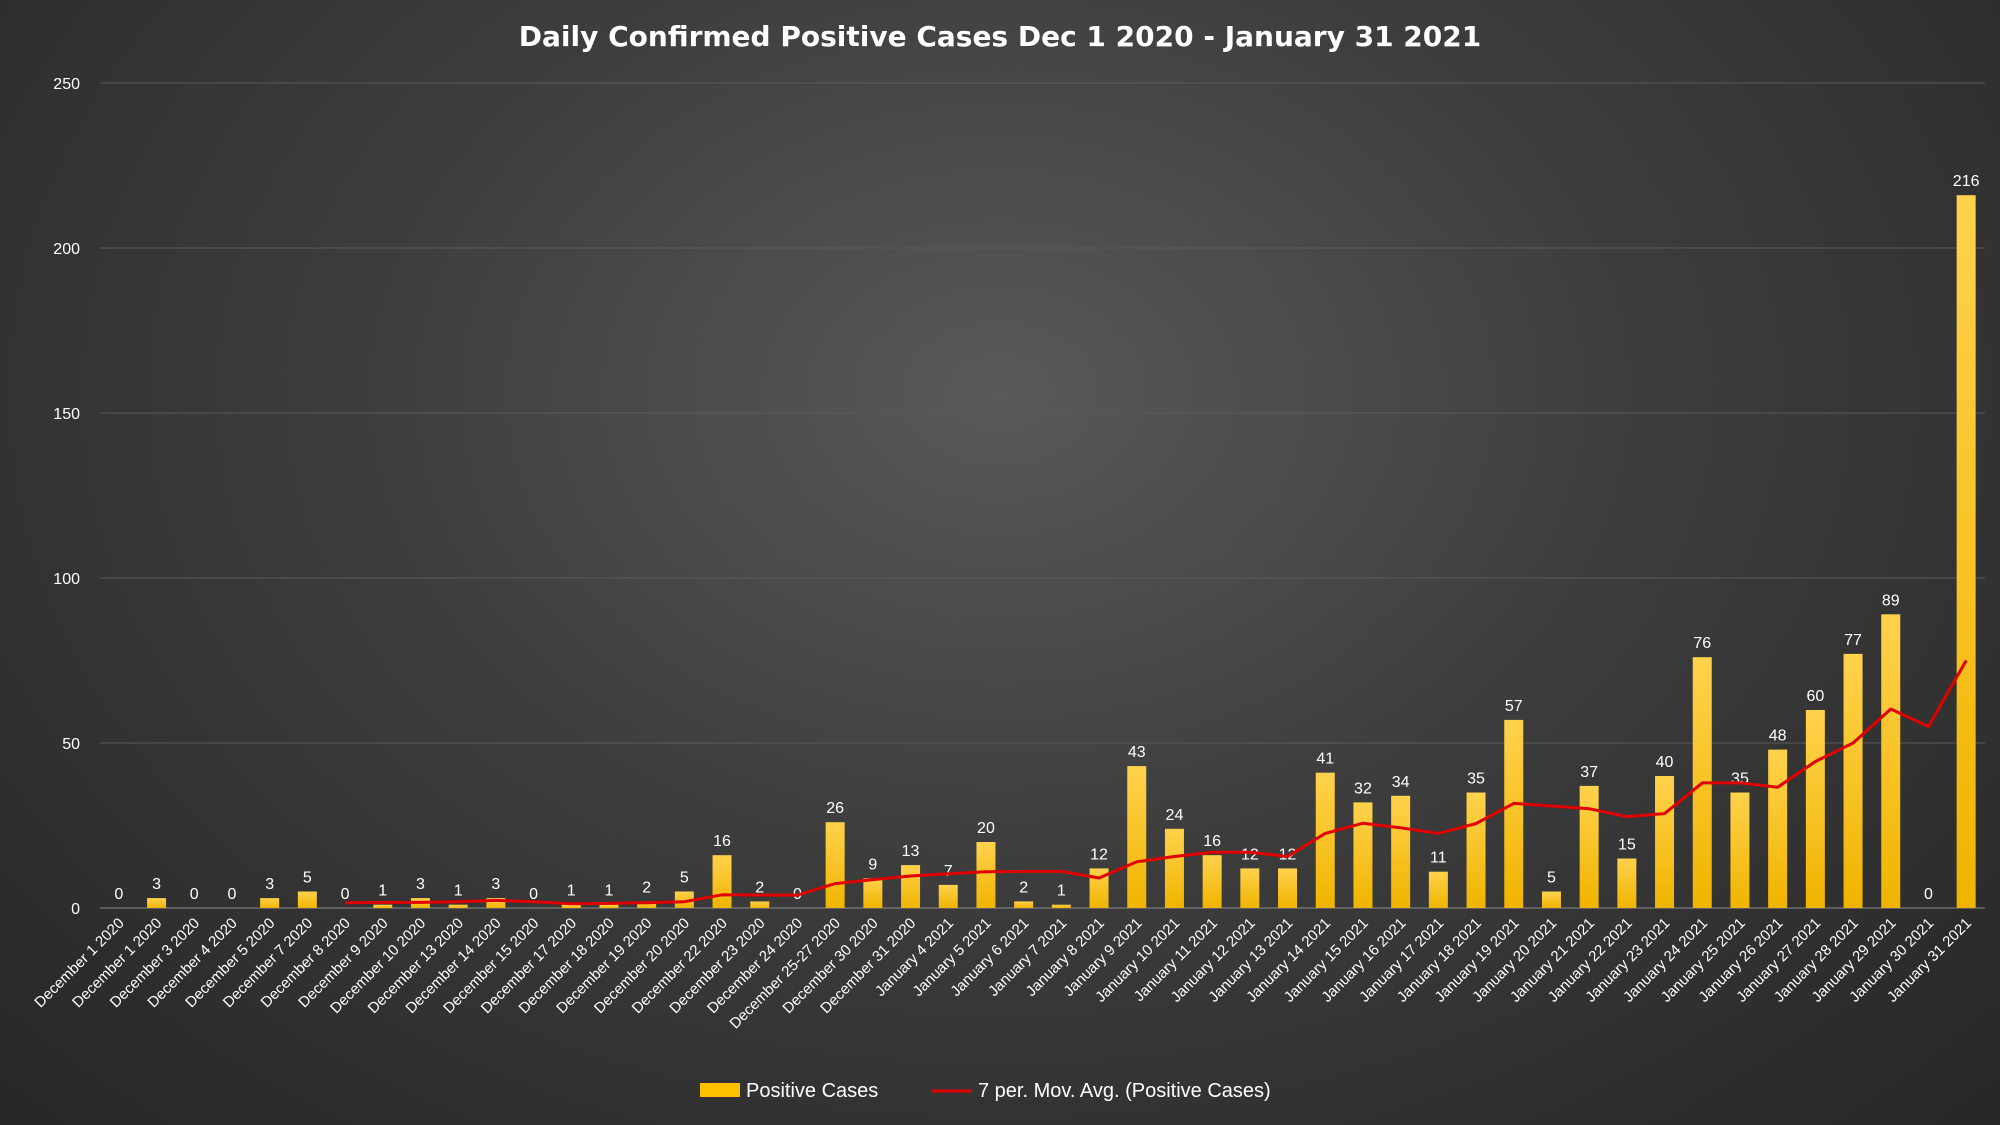  What do you see at coordinates (1325, 759) in the screenshot?
I see `data-label: 41` at bounding box center [1325, 759].